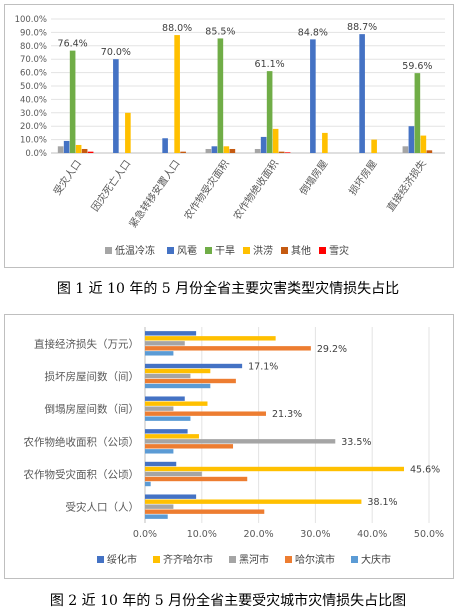  Describe the element at coordinates (372, 534) in the screenshot. I see `chart-2-x-tick-label: 40.0%` at that location.